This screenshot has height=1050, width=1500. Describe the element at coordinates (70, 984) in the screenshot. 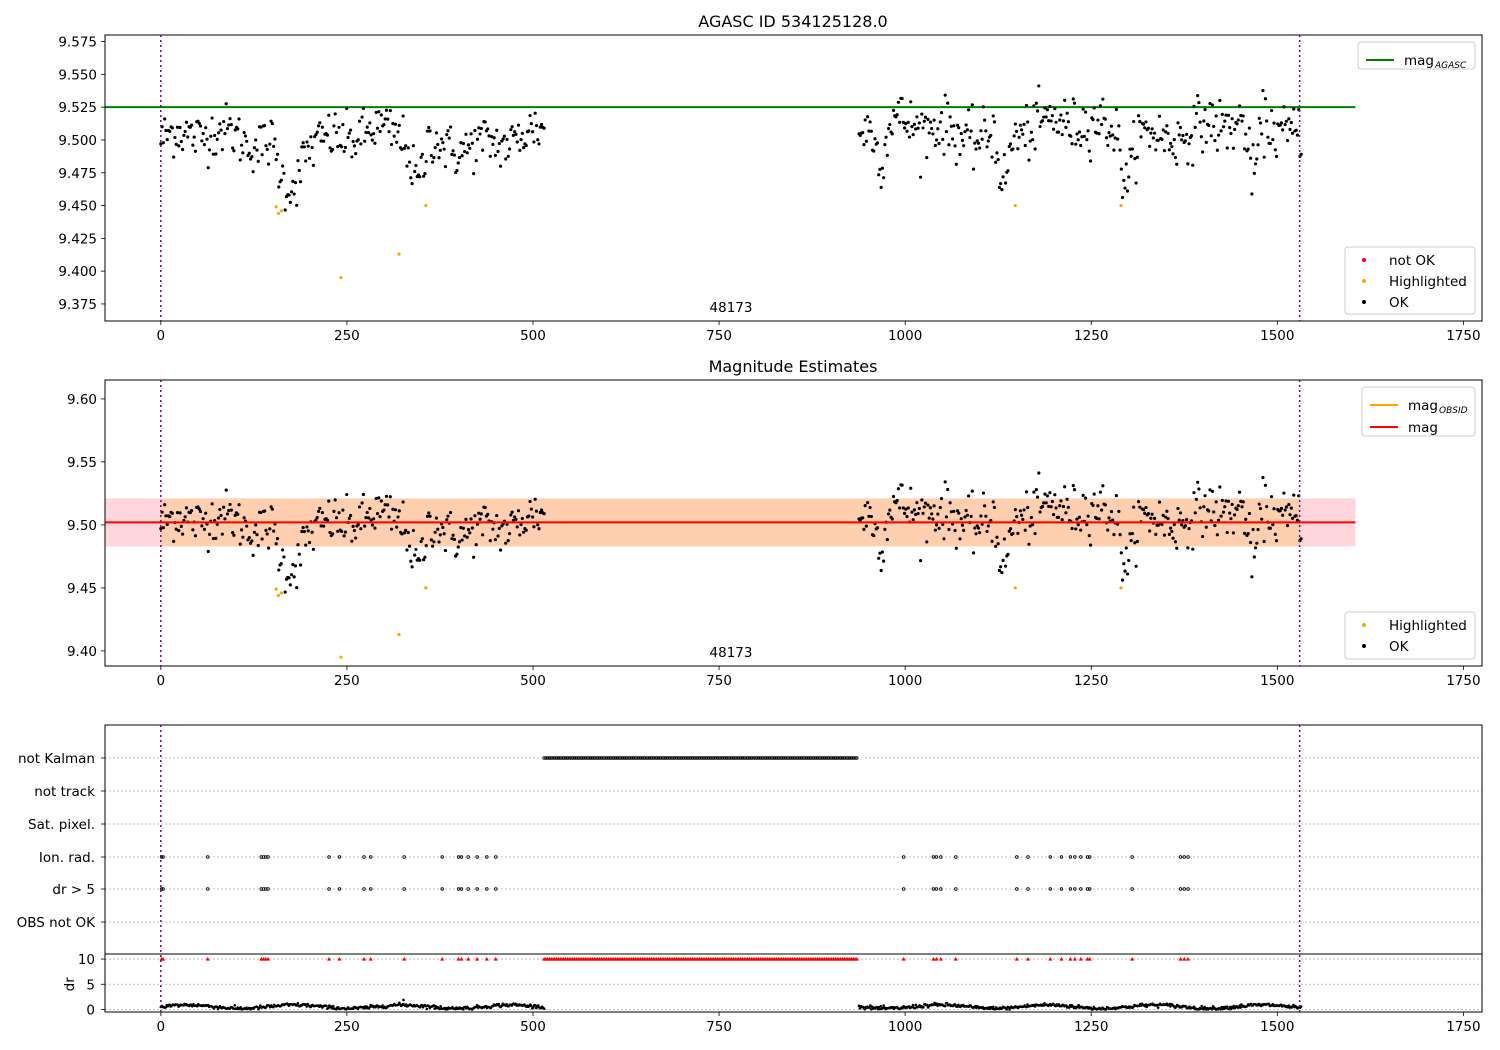

I see `dr-axis-label: dr` at that location.